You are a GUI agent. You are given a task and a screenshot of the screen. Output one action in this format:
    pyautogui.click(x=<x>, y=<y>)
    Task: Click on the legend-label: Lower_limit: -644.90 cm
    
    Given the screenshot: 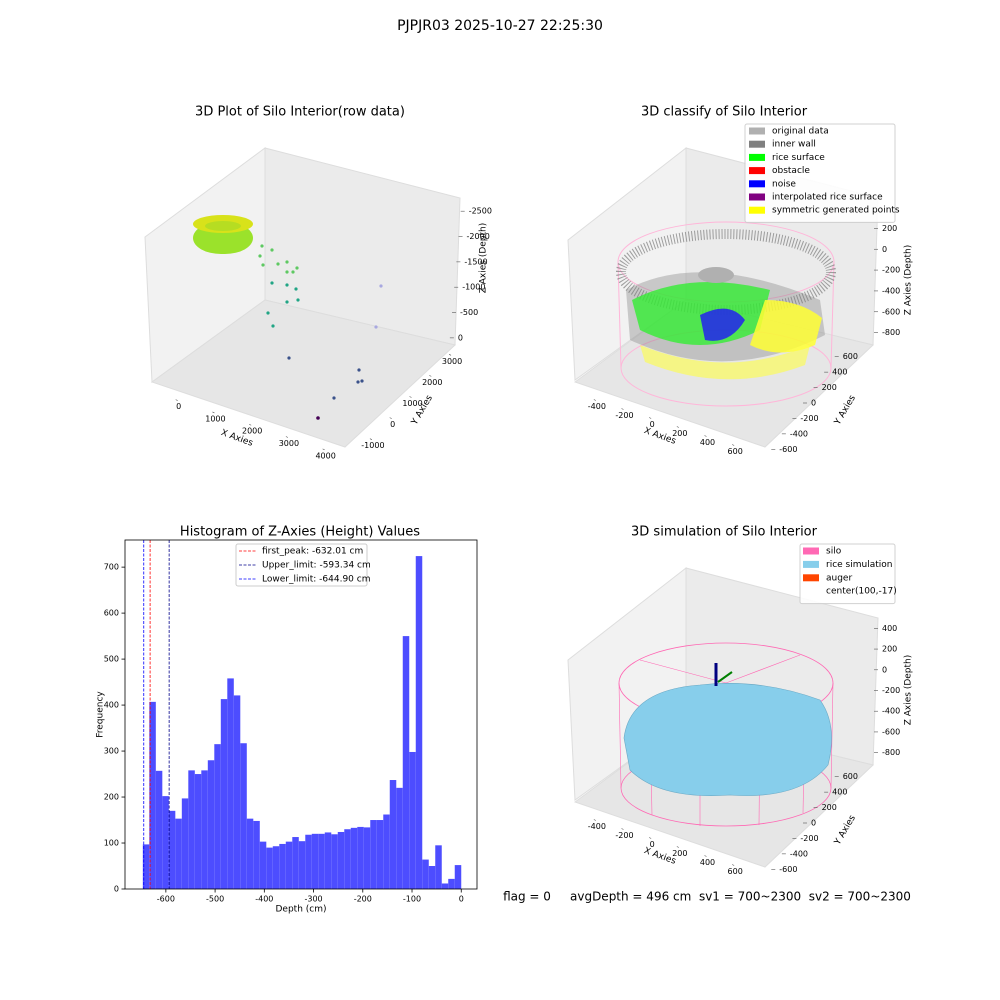 What is the action you would take?
    pyautogui.click(x=316, y=580)
    